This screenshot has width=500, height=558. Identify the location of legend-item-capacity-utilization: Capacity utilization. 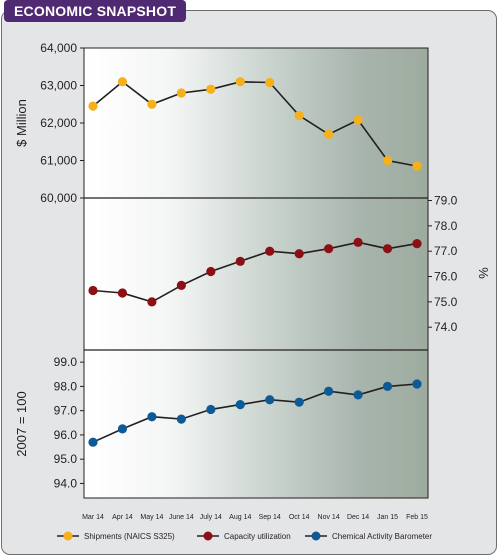
(244, 536).